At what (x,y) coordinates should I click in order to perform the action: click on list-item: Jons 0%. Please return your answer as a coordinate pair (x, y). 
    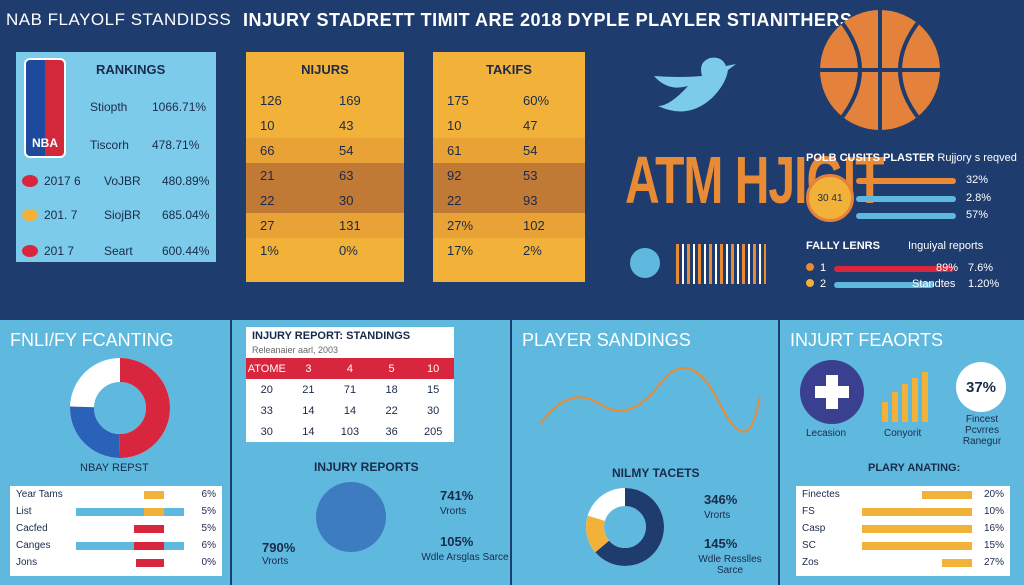
    Looking at the image, I should click on (116, 562).